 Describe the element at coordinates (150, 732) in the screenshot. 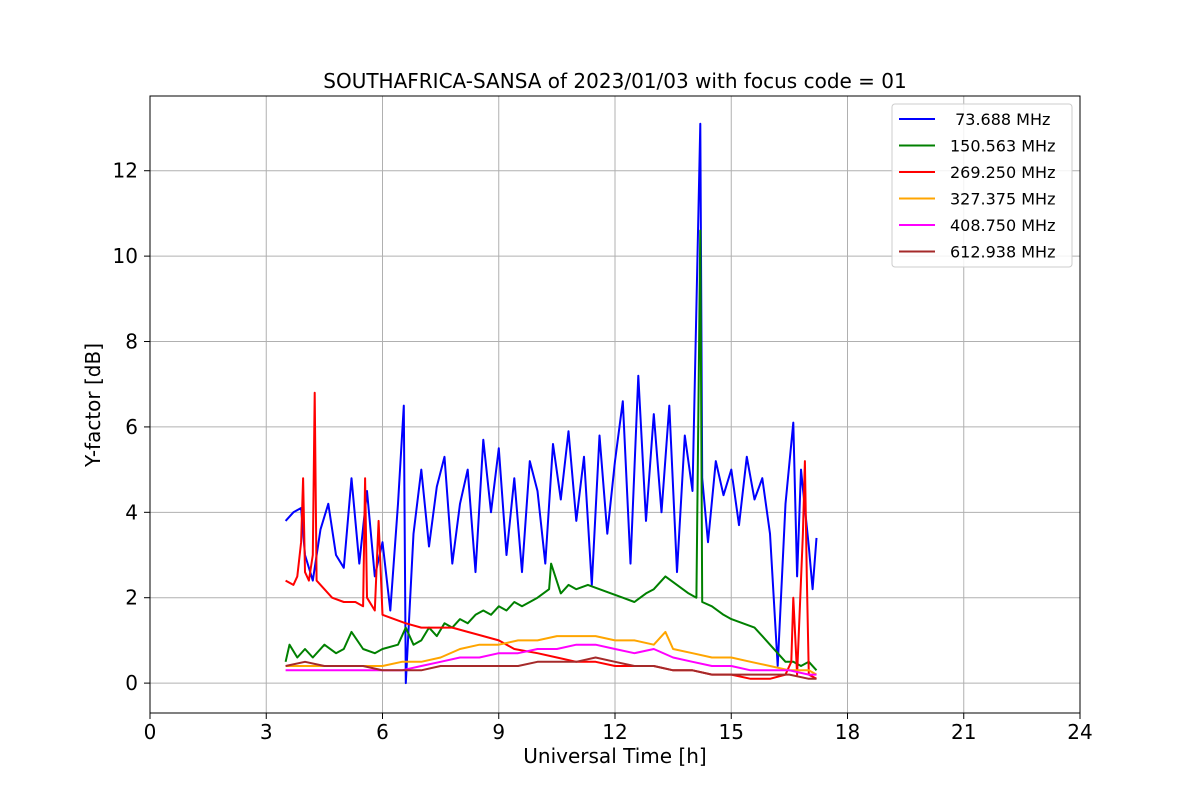

I see `x-tick-label: 0` at that location.